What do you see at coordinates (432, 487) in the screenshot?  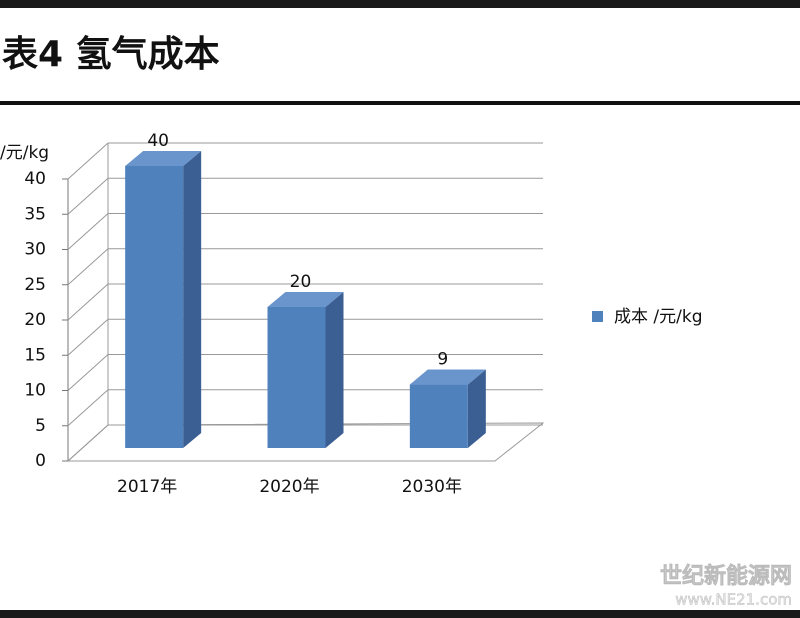 I see `x-tick-label: 2030年` at bounding box center [432, 487].